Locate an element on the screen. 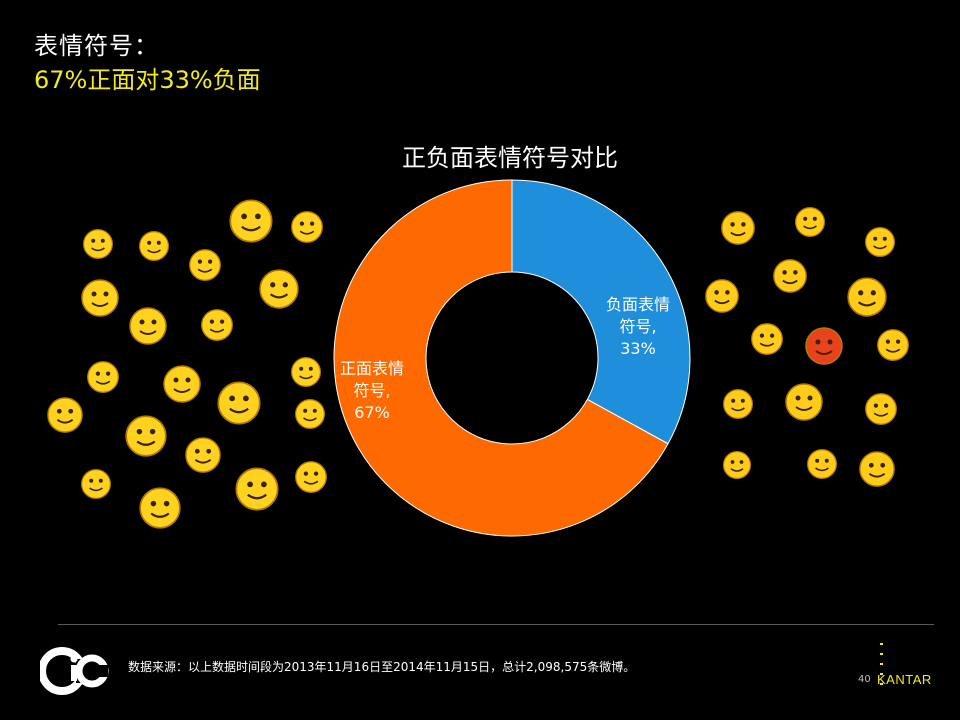 The image size is (960, 720). bawl-icon is located at coordinates (804, 402).